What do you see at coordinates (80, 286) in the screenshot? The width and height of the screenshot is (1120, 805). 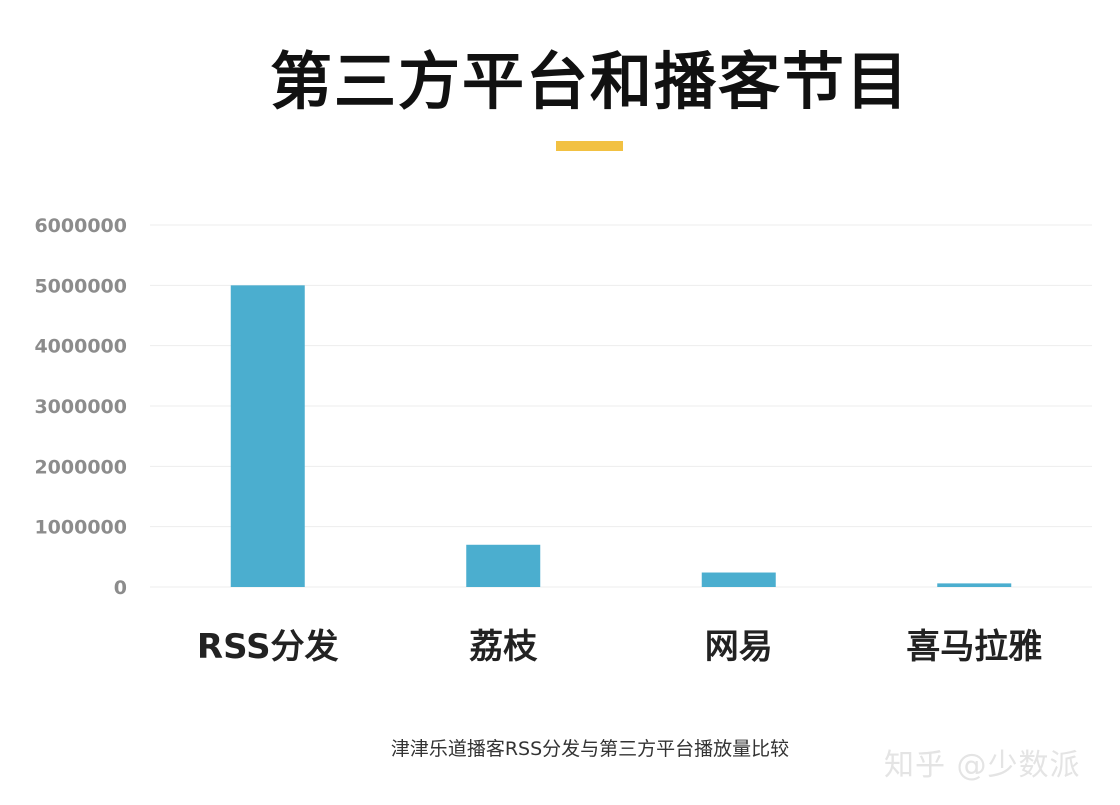 I see `y-tick-label-5: 5000000` at bounding box center [80, 286].